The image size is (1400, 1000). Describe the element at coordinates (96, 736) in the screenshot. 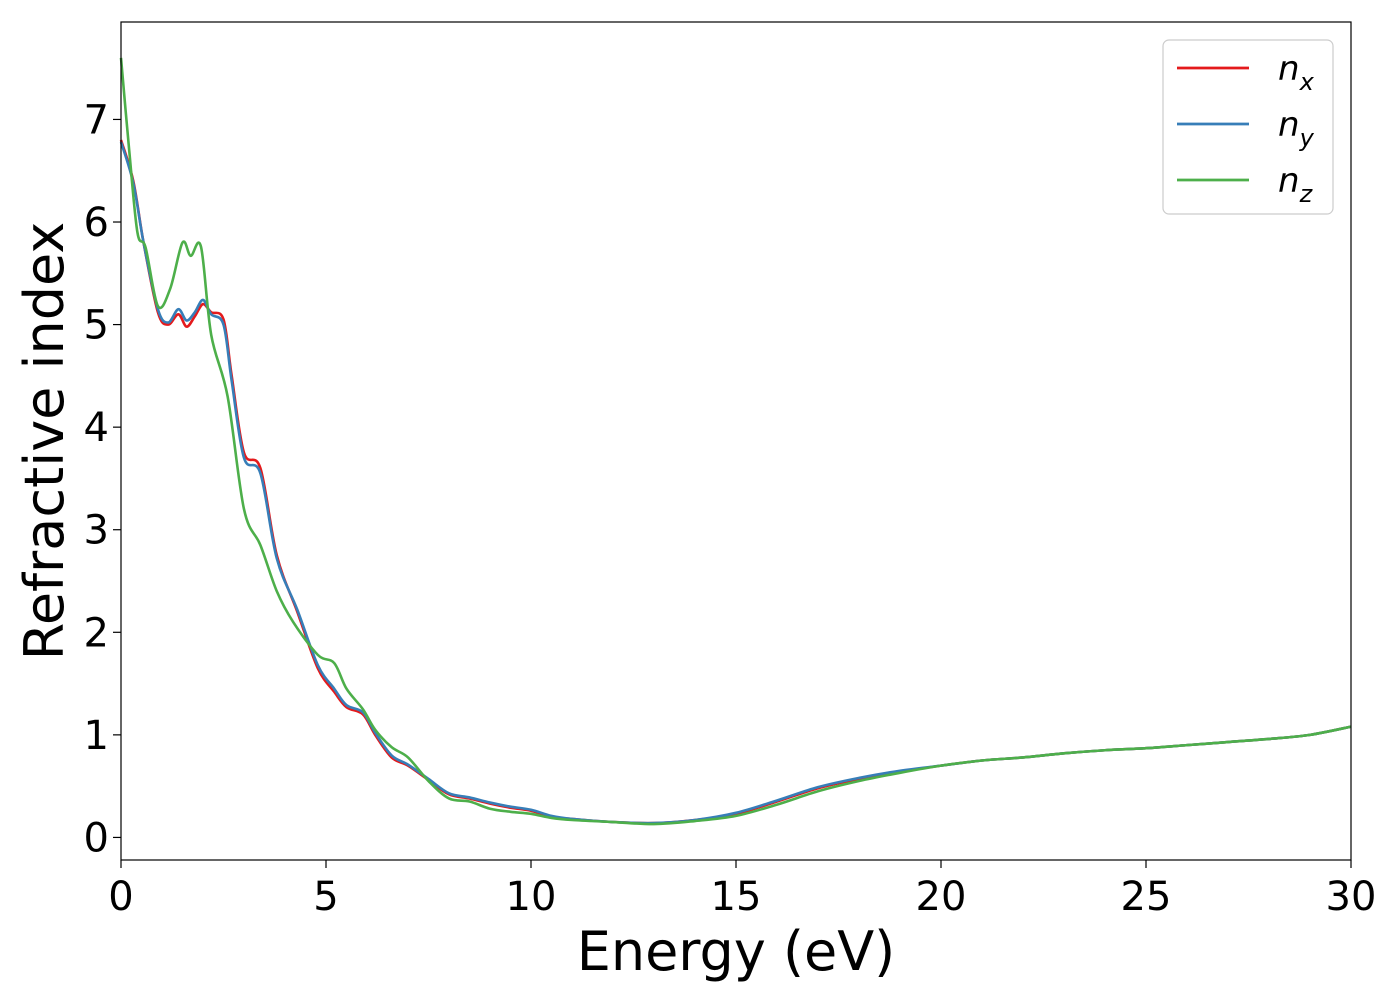

I see `y-tick-label: 1` at that location.